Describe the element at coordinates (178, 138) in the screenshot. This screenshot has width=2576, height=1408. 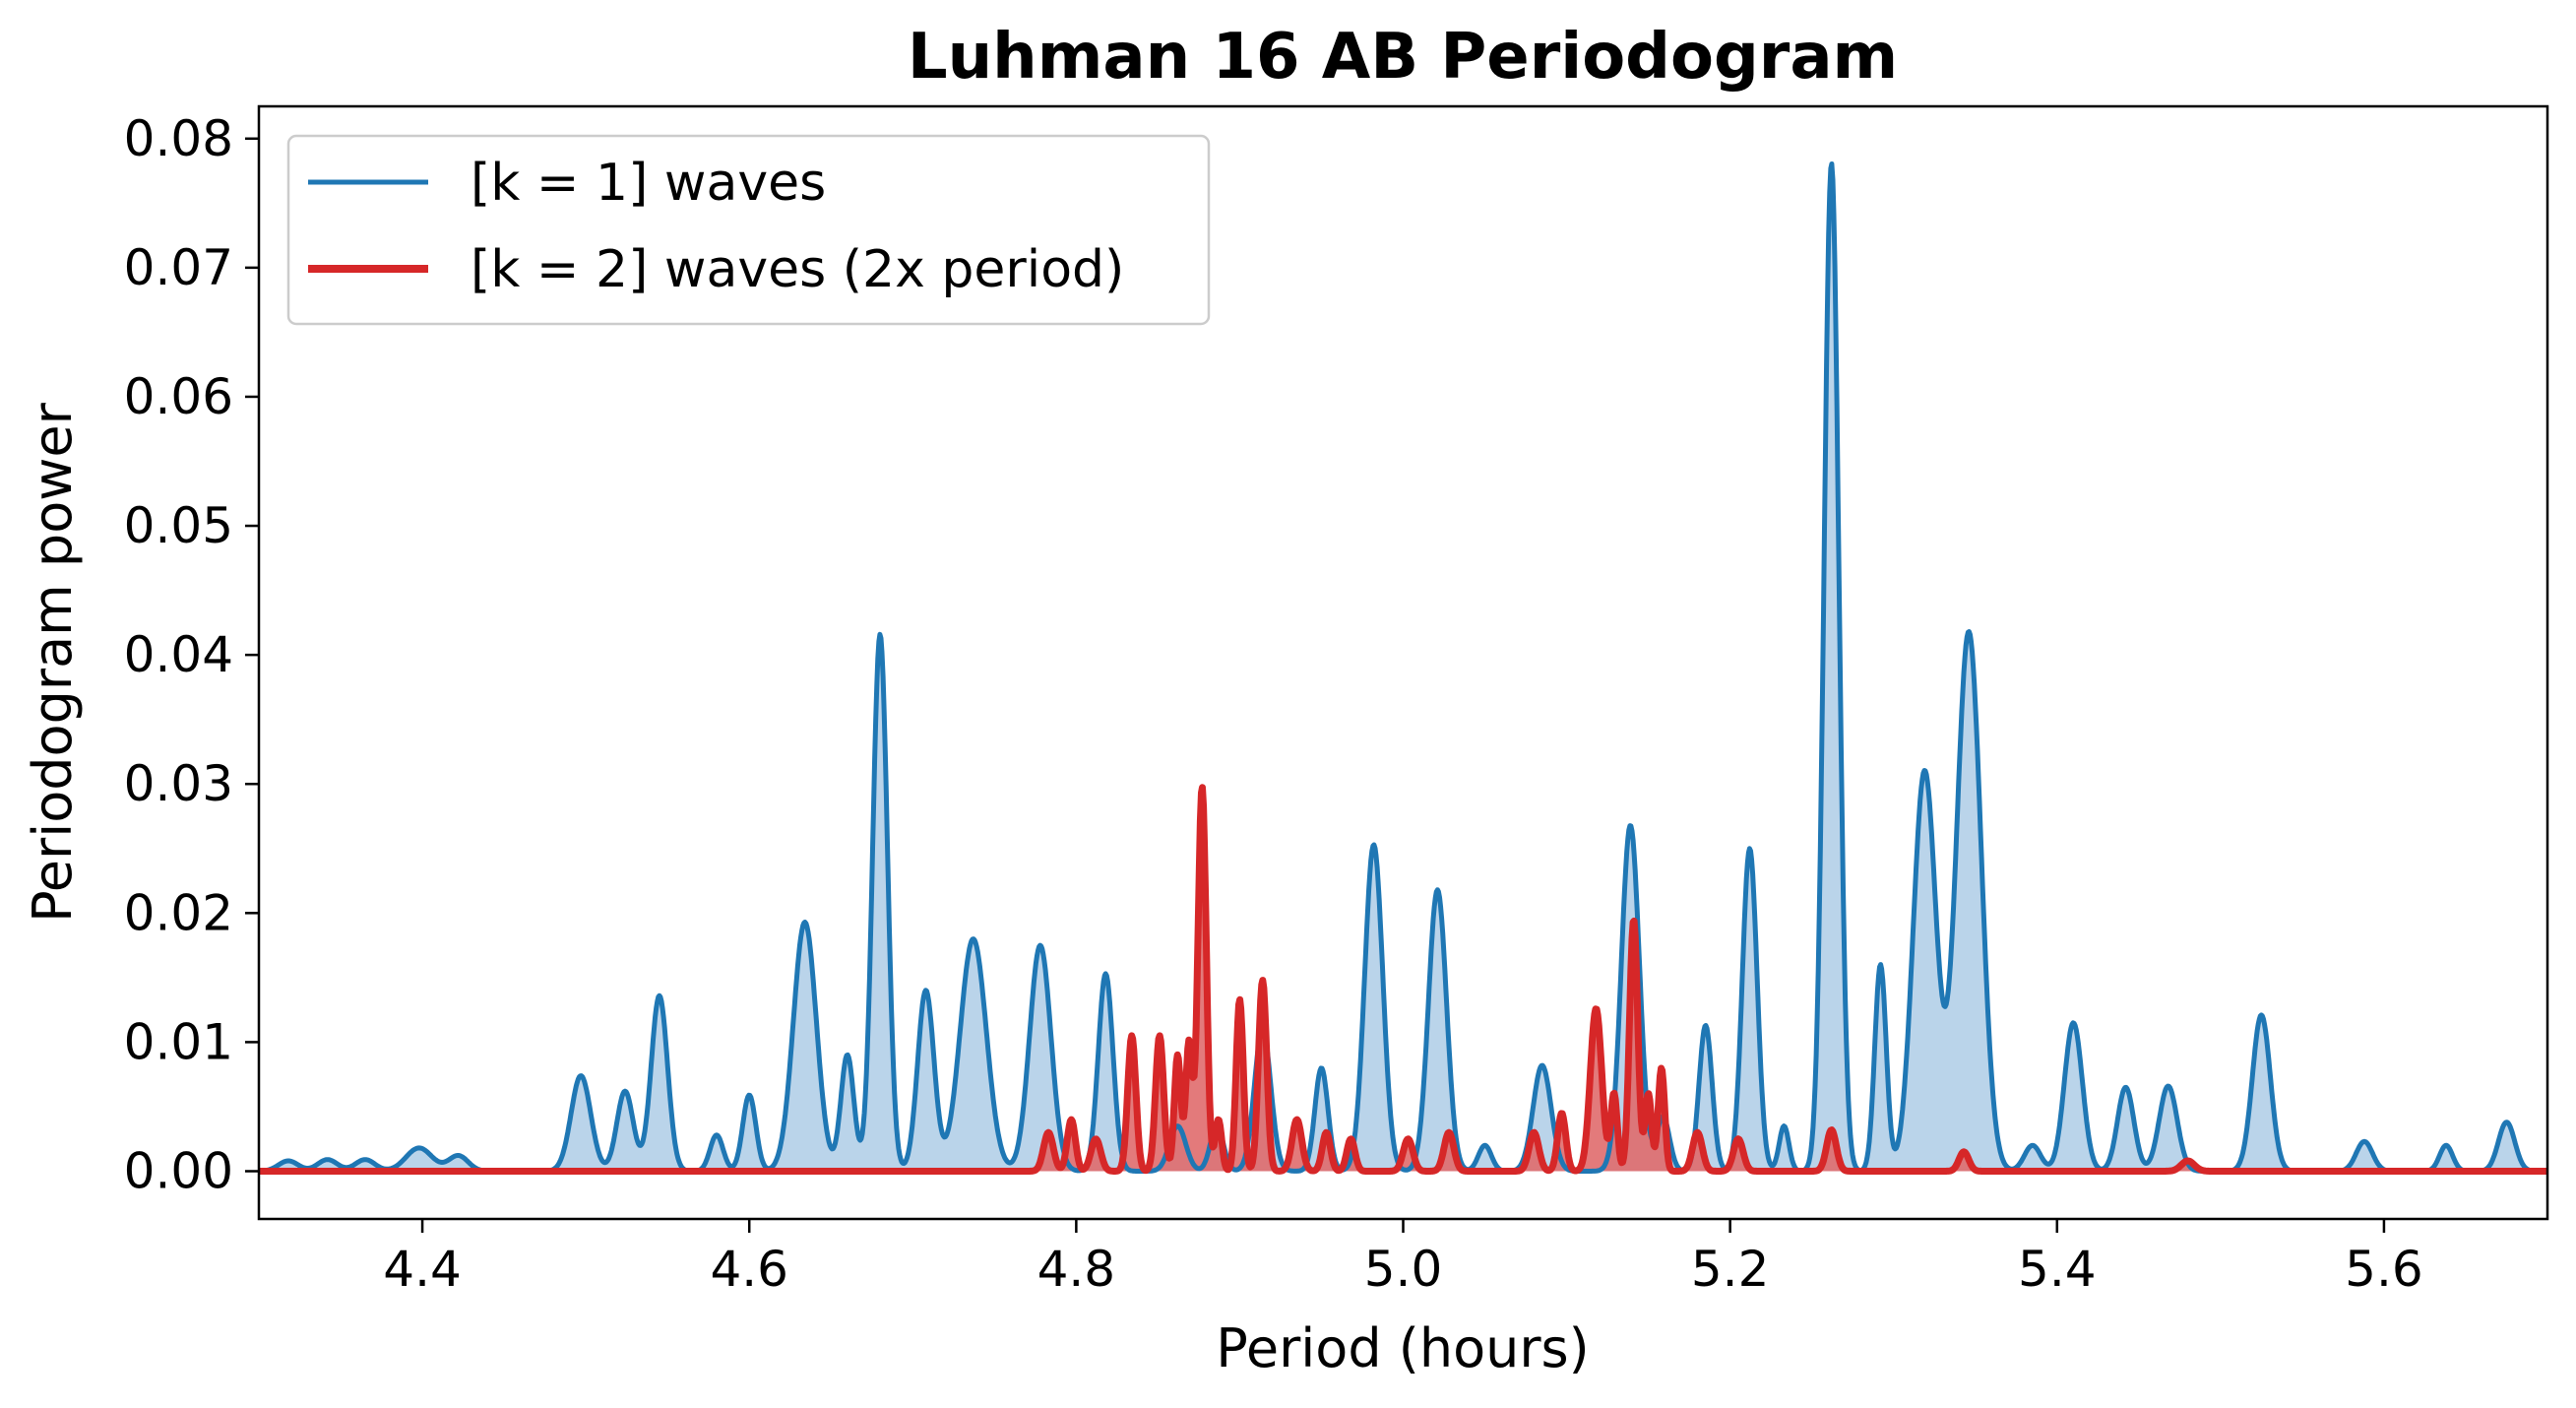
I see `y-tick-label: 0.08` at that location.